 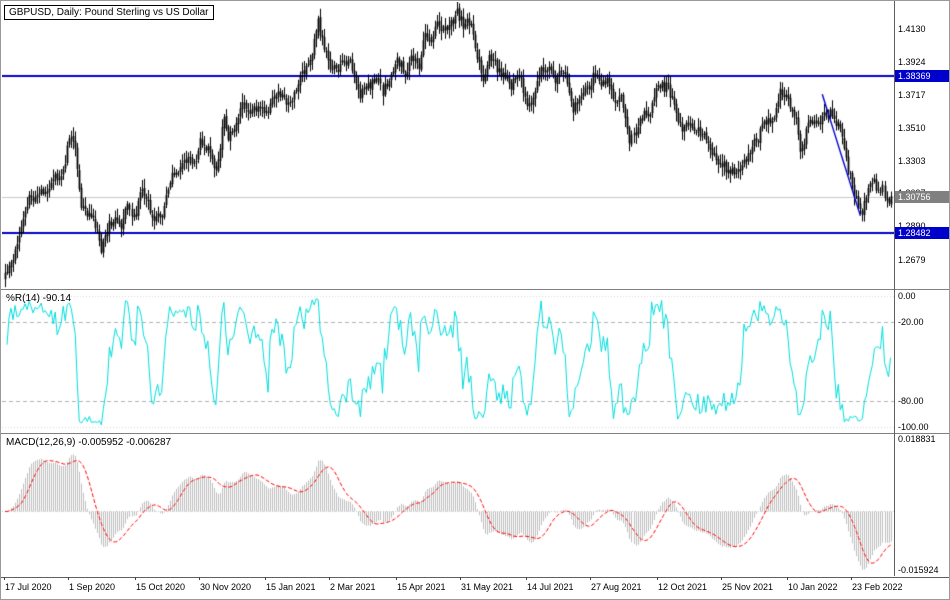 I want to click on date-label: 31 May 2021, so click(x=487, y=587).